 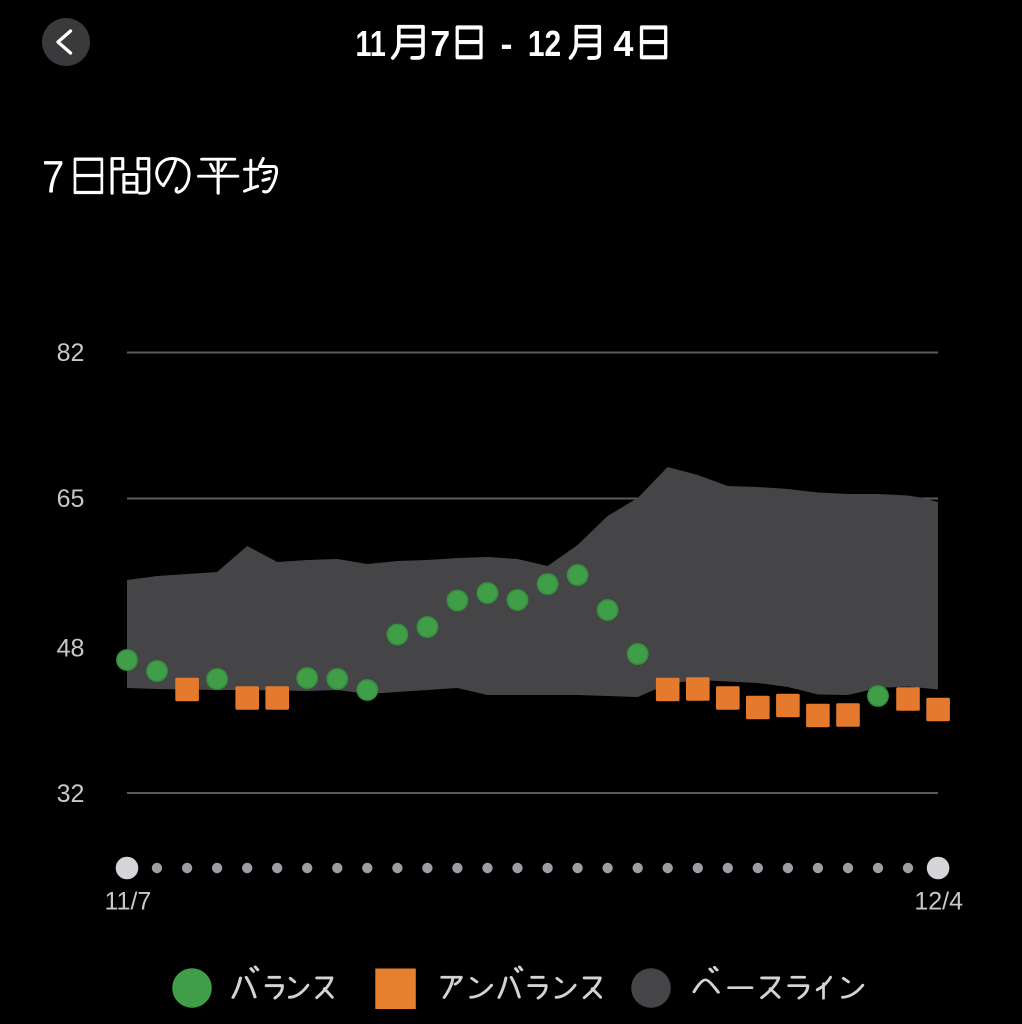 I want to click on svg-text: 11/7, so click(x=128, y=902).